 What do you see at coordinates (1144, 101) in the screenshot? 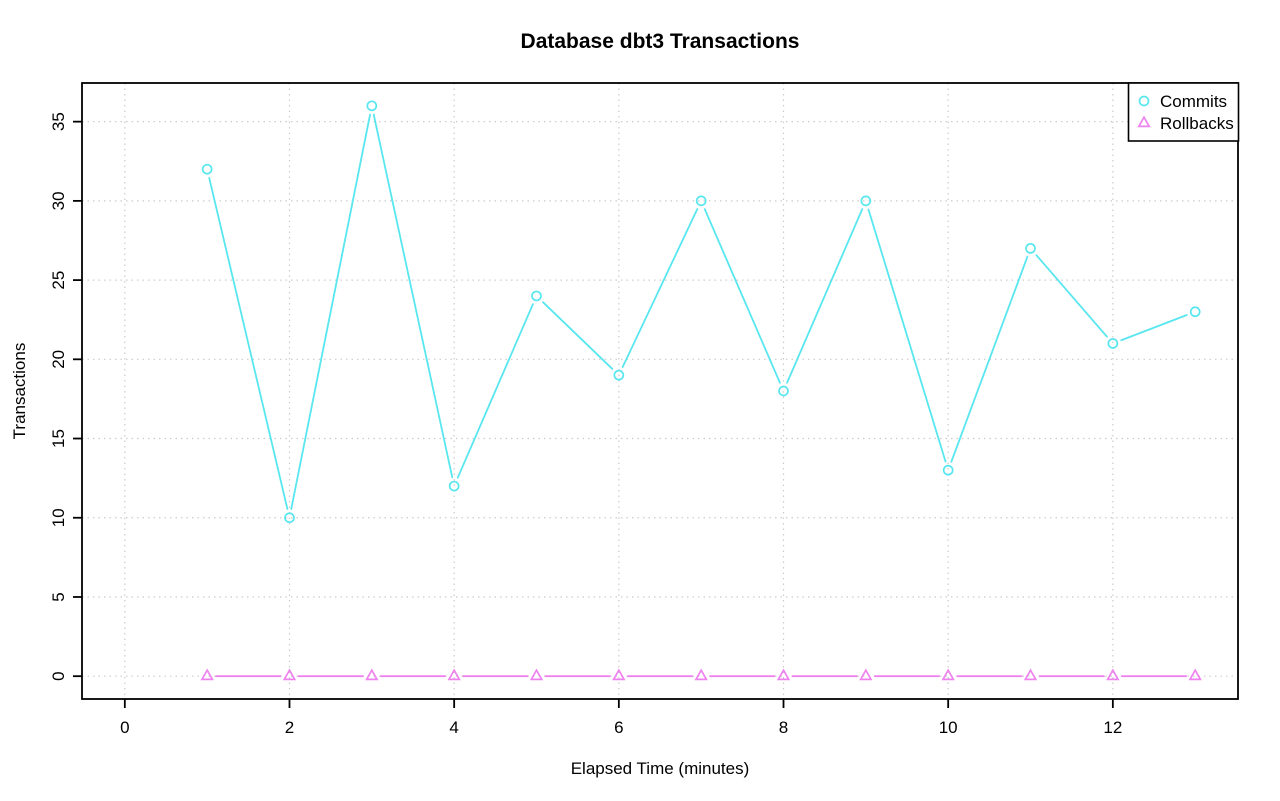
I see `commits-legend-icon` at bounding box center [1144, 101].